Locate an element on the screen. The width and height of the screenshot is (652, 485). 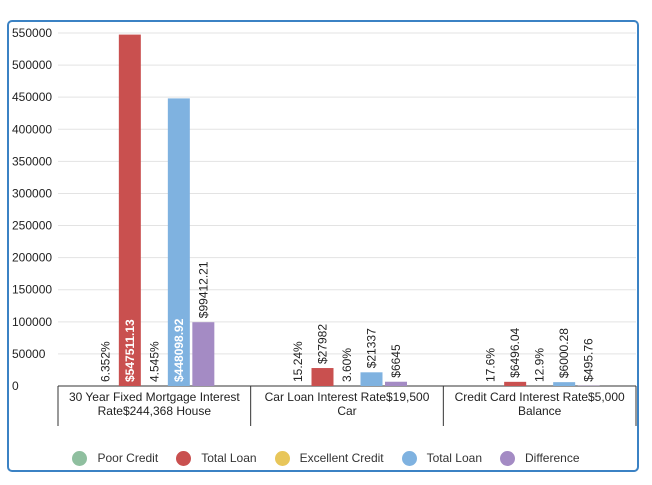
y-tick-label: 0 is located at coordinates (15, 386).